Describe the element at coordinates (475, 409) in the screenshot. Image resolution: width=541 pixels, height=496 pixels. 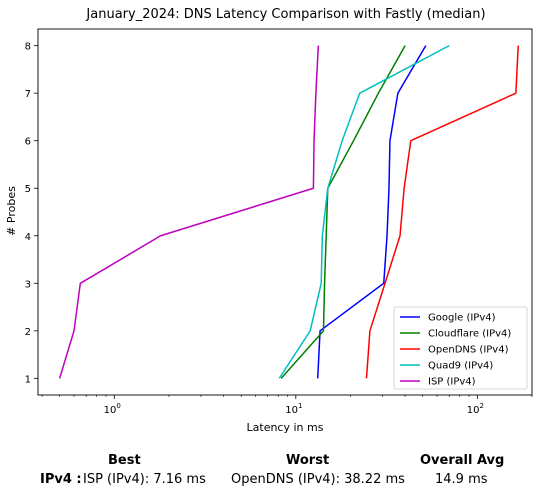
I see `x-tick-label: 10²` at that location.